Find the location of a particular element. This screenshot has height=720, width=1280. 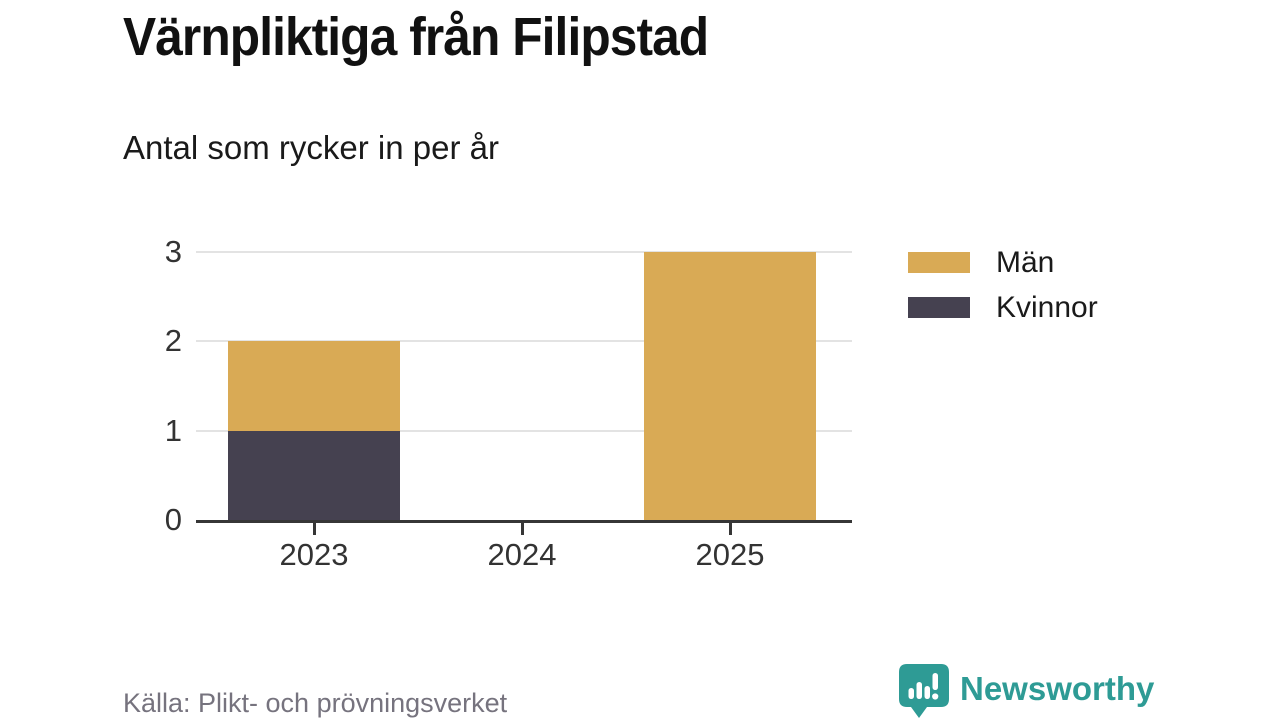

legend-swatch-kvinnor is located at coordinates (939, 307).